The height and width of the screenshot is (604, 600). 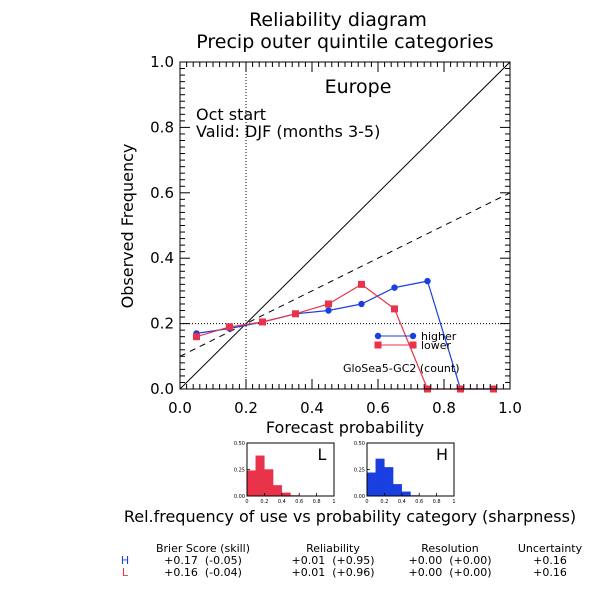 I want to click on region-label: Europe, so click(x=358, y=87).